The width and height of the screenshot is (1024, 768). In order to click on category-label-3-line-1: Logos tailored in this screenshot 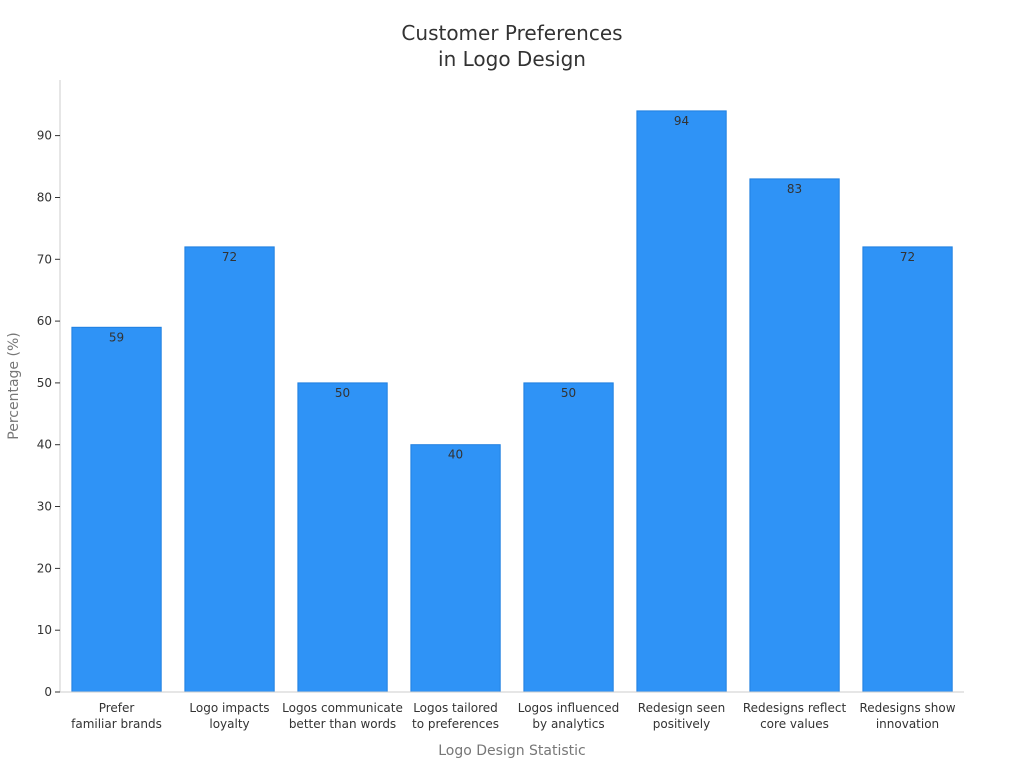, I will do `click(455, 708)`.